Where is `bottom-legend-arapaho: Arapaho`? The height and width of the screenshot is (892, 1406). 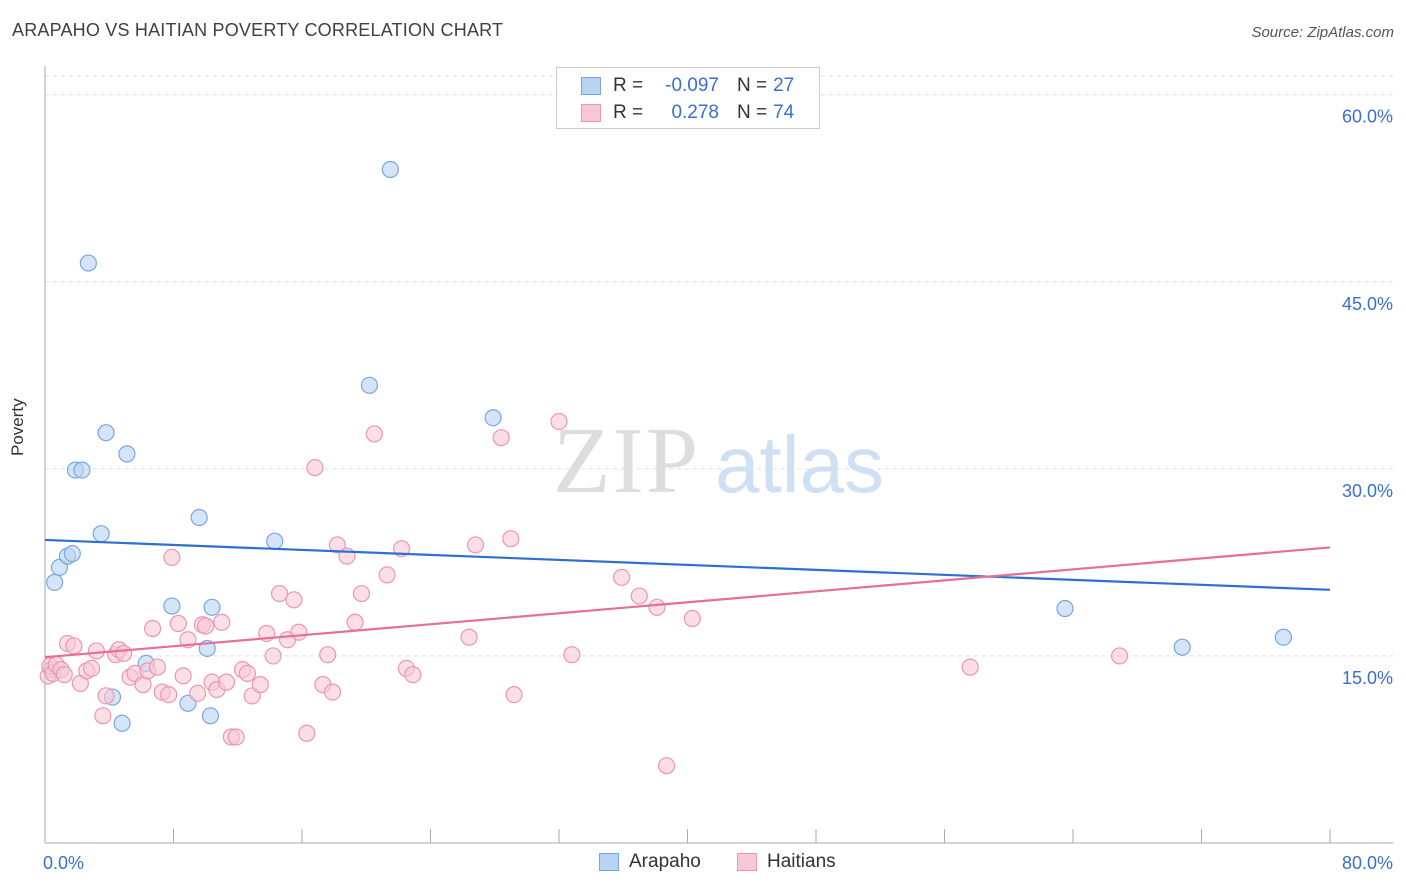
bottom-legend-arapaho: Arapaho is located at coordinates (650, 862).